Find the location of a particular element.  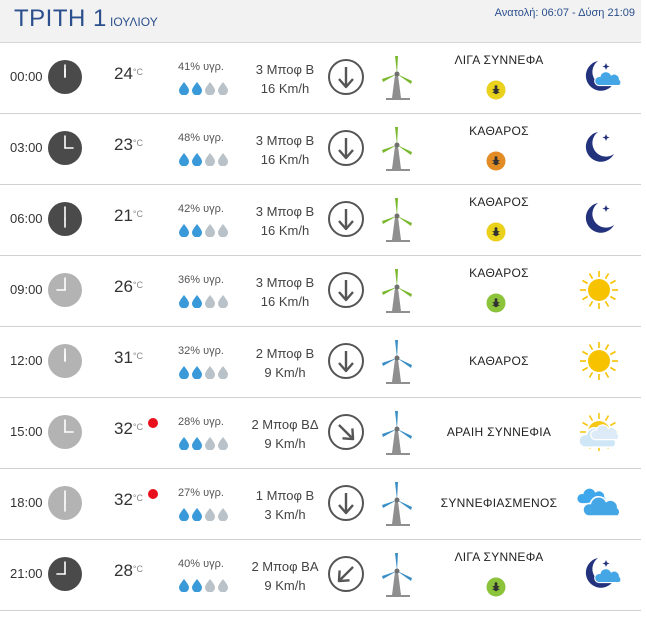

moon-weather-icon is located at coordinates (599, 219).